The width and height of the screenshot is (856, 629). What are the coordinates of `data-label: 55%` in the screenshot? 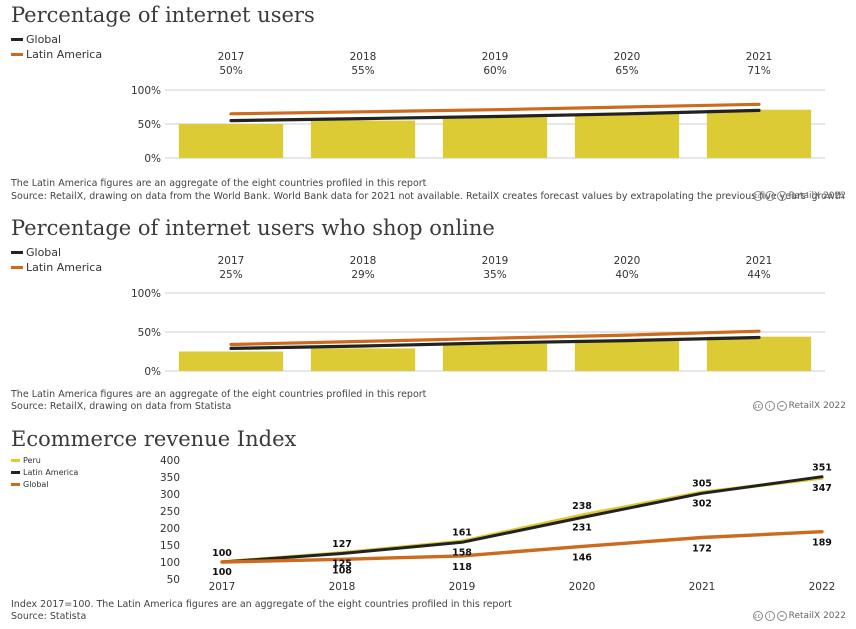 It's located at (362, 71).